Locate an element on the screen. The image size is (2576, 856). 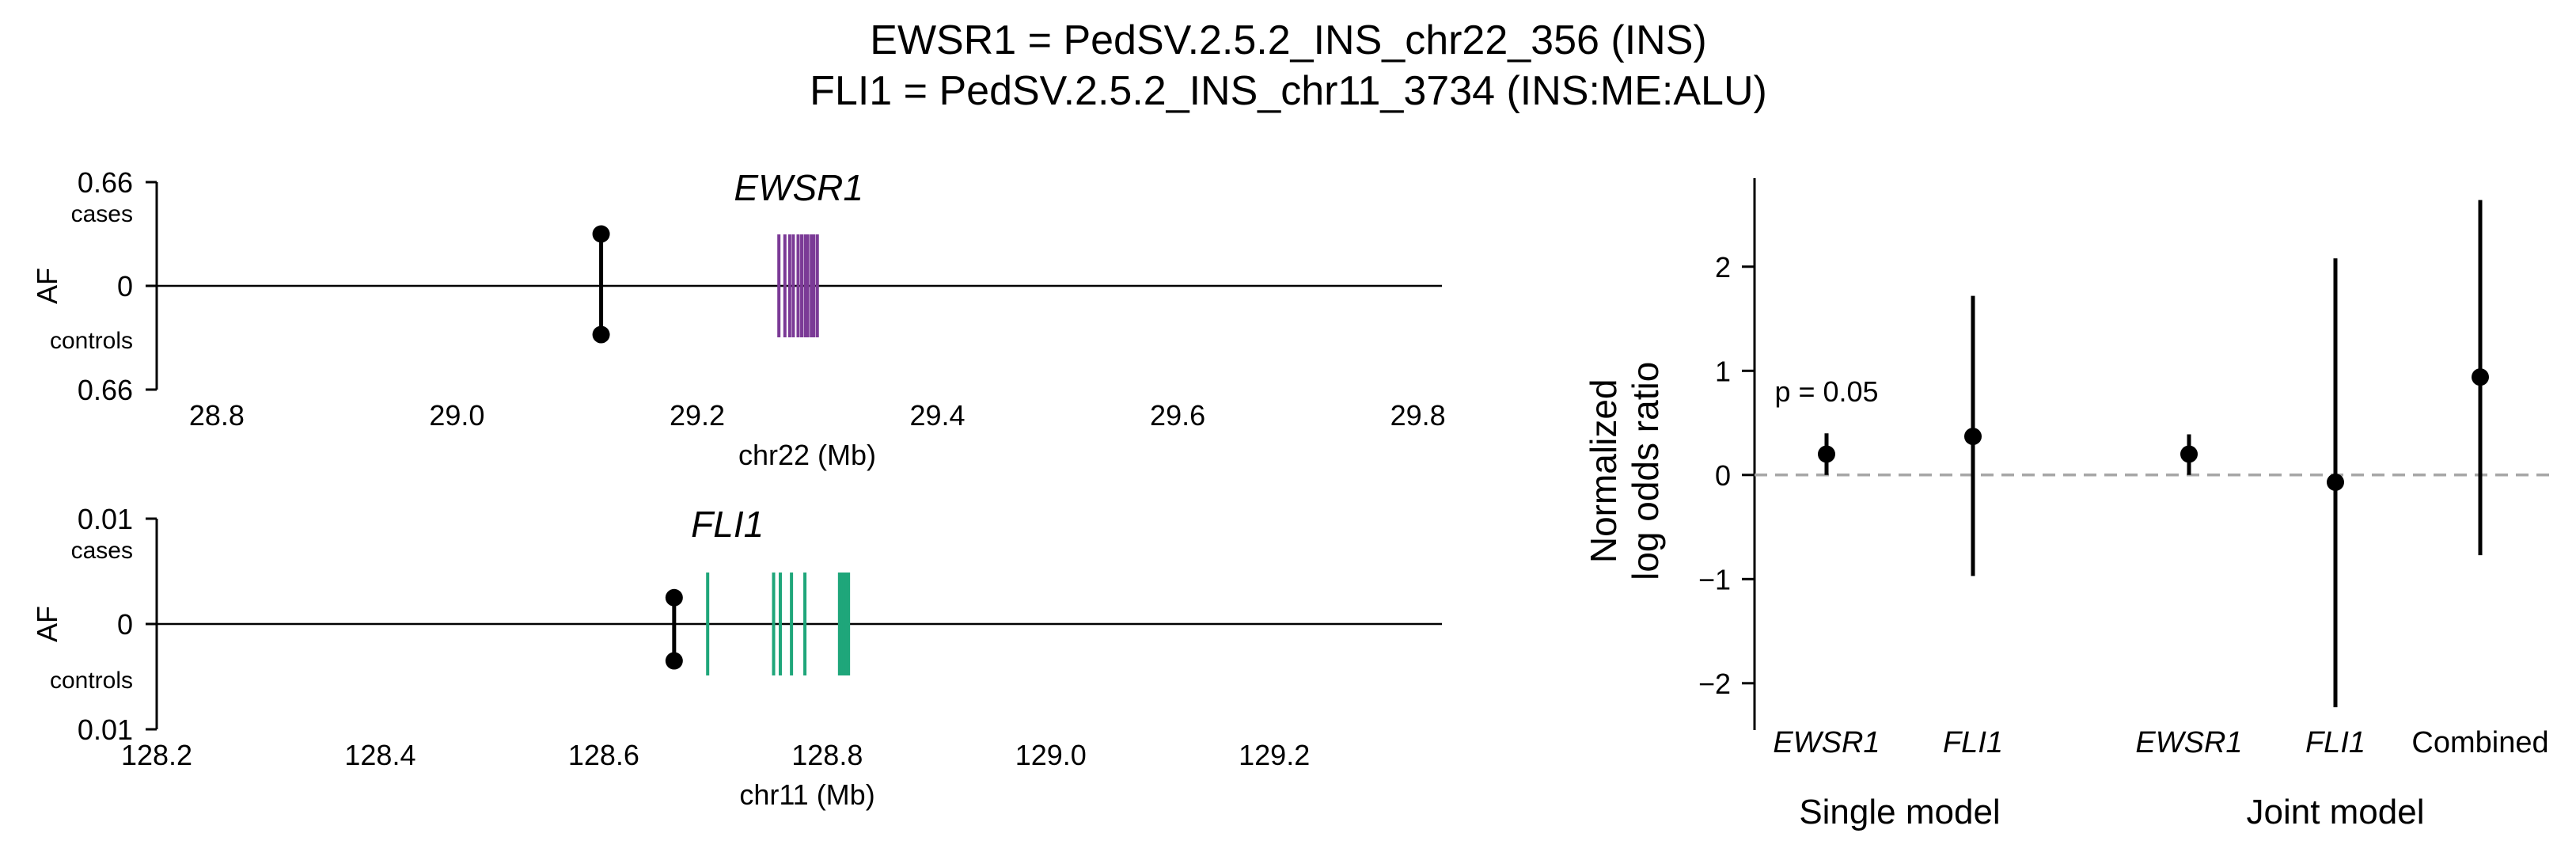
fli1-y-tick-label-zero: 0 is located at coordinates (125, 624).